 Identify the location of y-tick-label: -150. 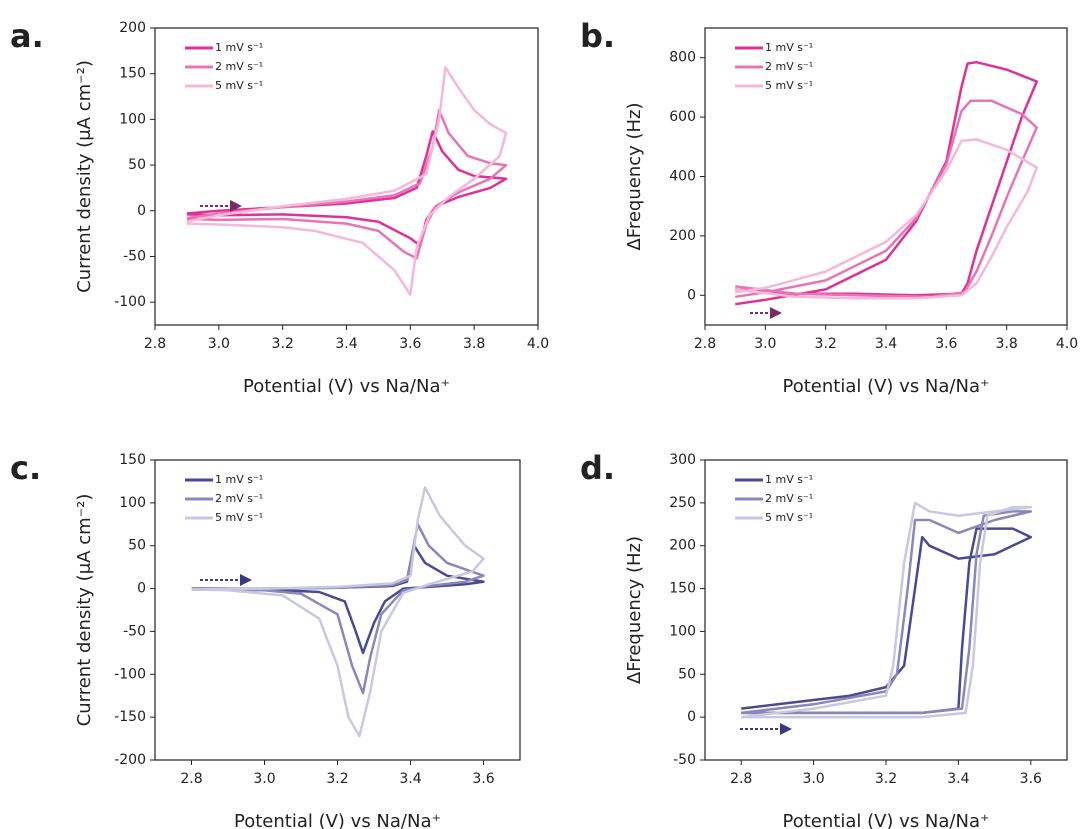
(130, 717).